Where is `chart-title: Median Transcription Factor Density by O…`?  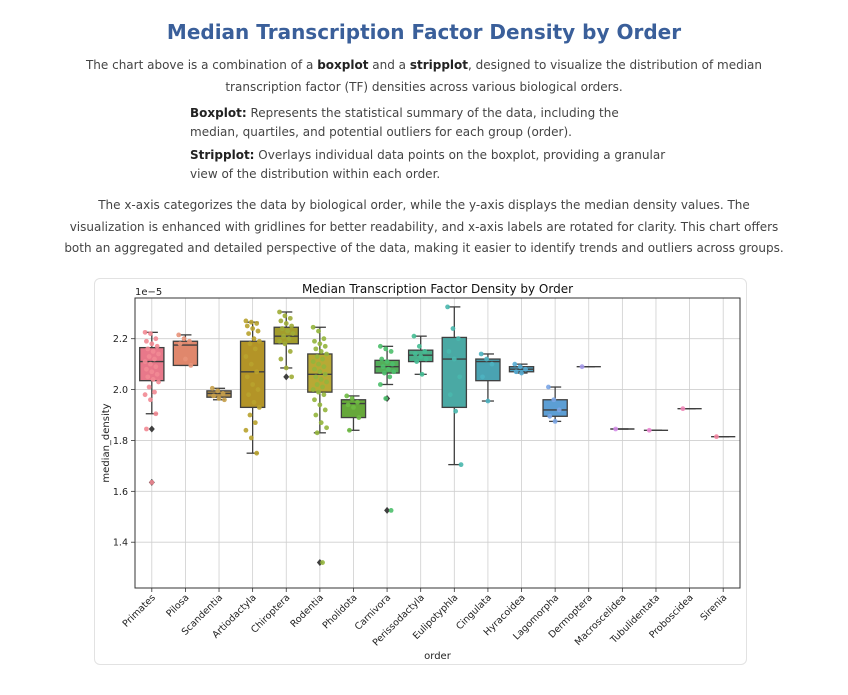 chart-title: Median Transcription Factor Density by O… is located at coordinates (437, 289).